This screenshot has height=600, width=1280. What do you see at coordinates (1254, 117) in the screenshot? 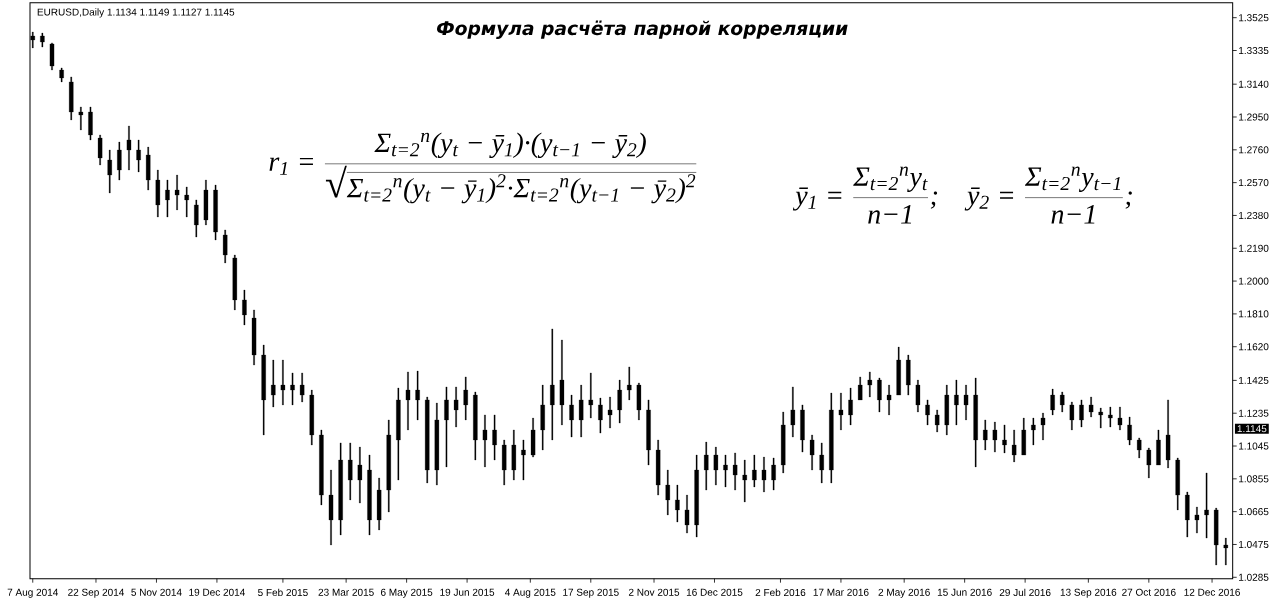
I see `y-tick-label: 1.2950` at bounding box center [1254, 117].